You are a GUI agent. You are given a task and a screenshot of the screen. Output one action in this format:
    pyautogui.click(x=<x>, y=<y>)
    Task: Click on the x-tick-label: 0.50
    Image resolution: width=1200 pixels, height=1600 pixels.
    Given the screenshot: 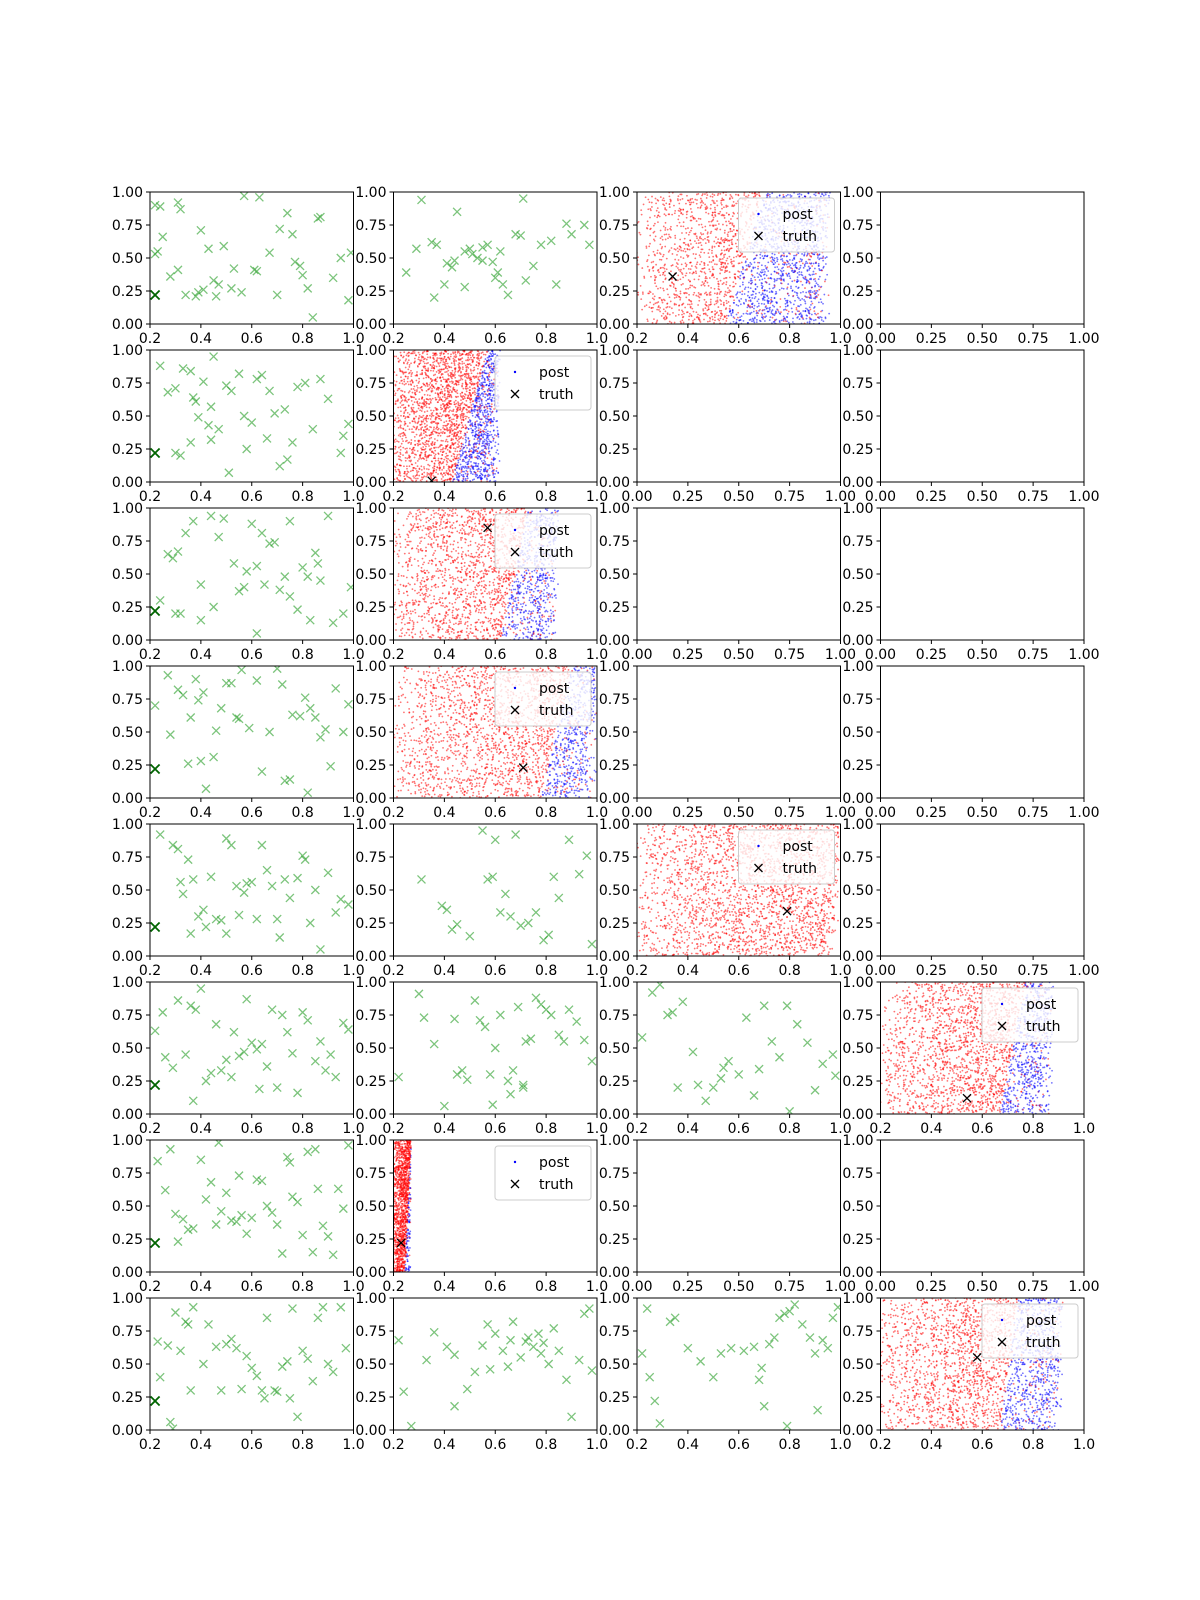 What is the action you would take?
    pyautogui.click(x=982, y=339)
    